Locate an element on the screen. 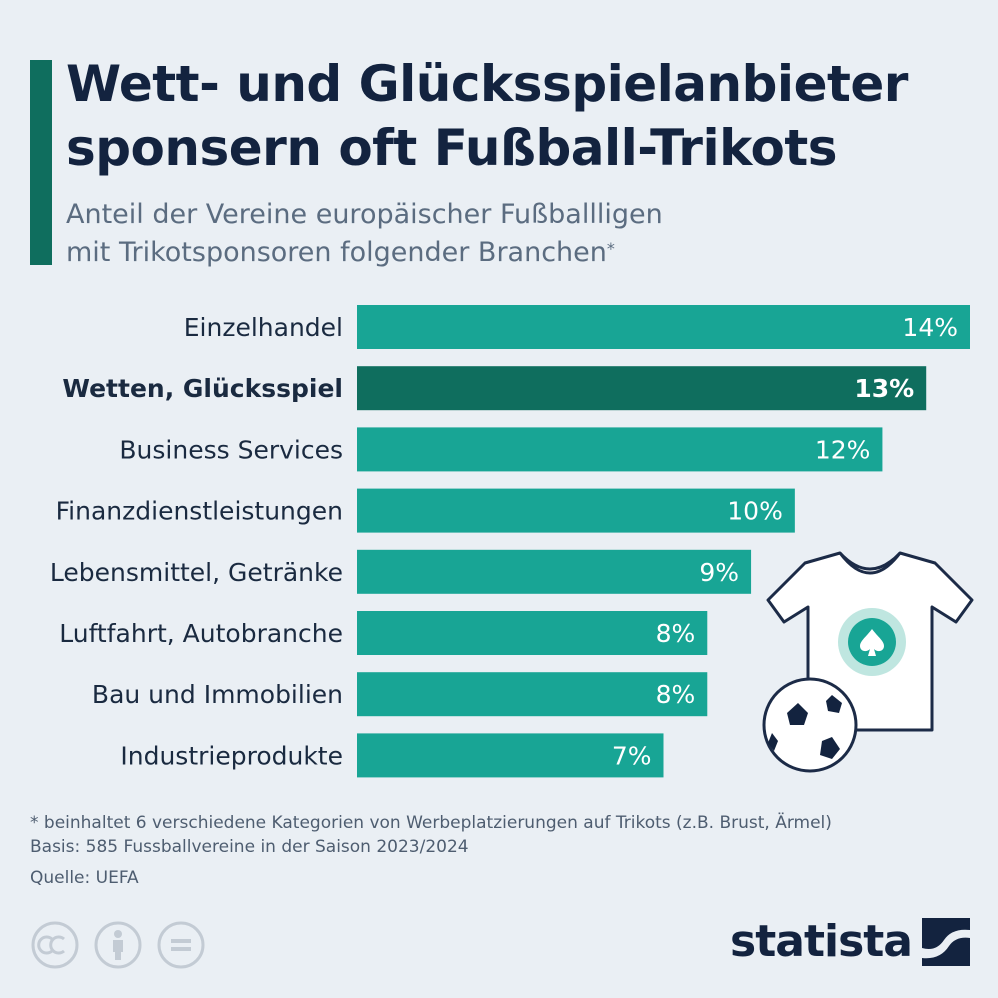 The image size is (998, 998). source-label: Quelle: UEFA is located at coordinates (84, 878).